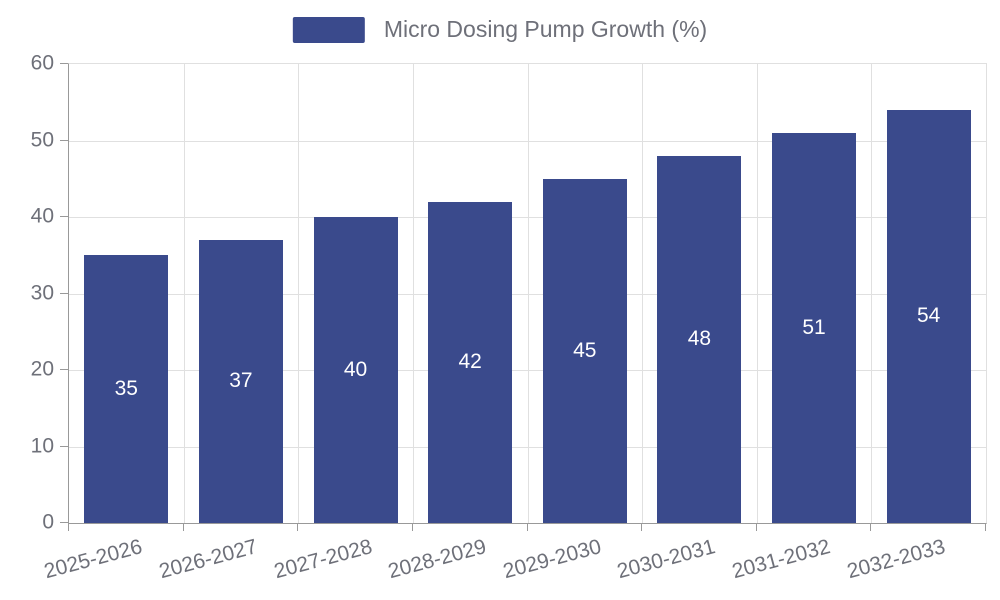 The width and height of the screenshot is (1000, 600). Describe the element at coordinates (42, 445) in the screenshot. I see `y-axis-label: 10` at that location.